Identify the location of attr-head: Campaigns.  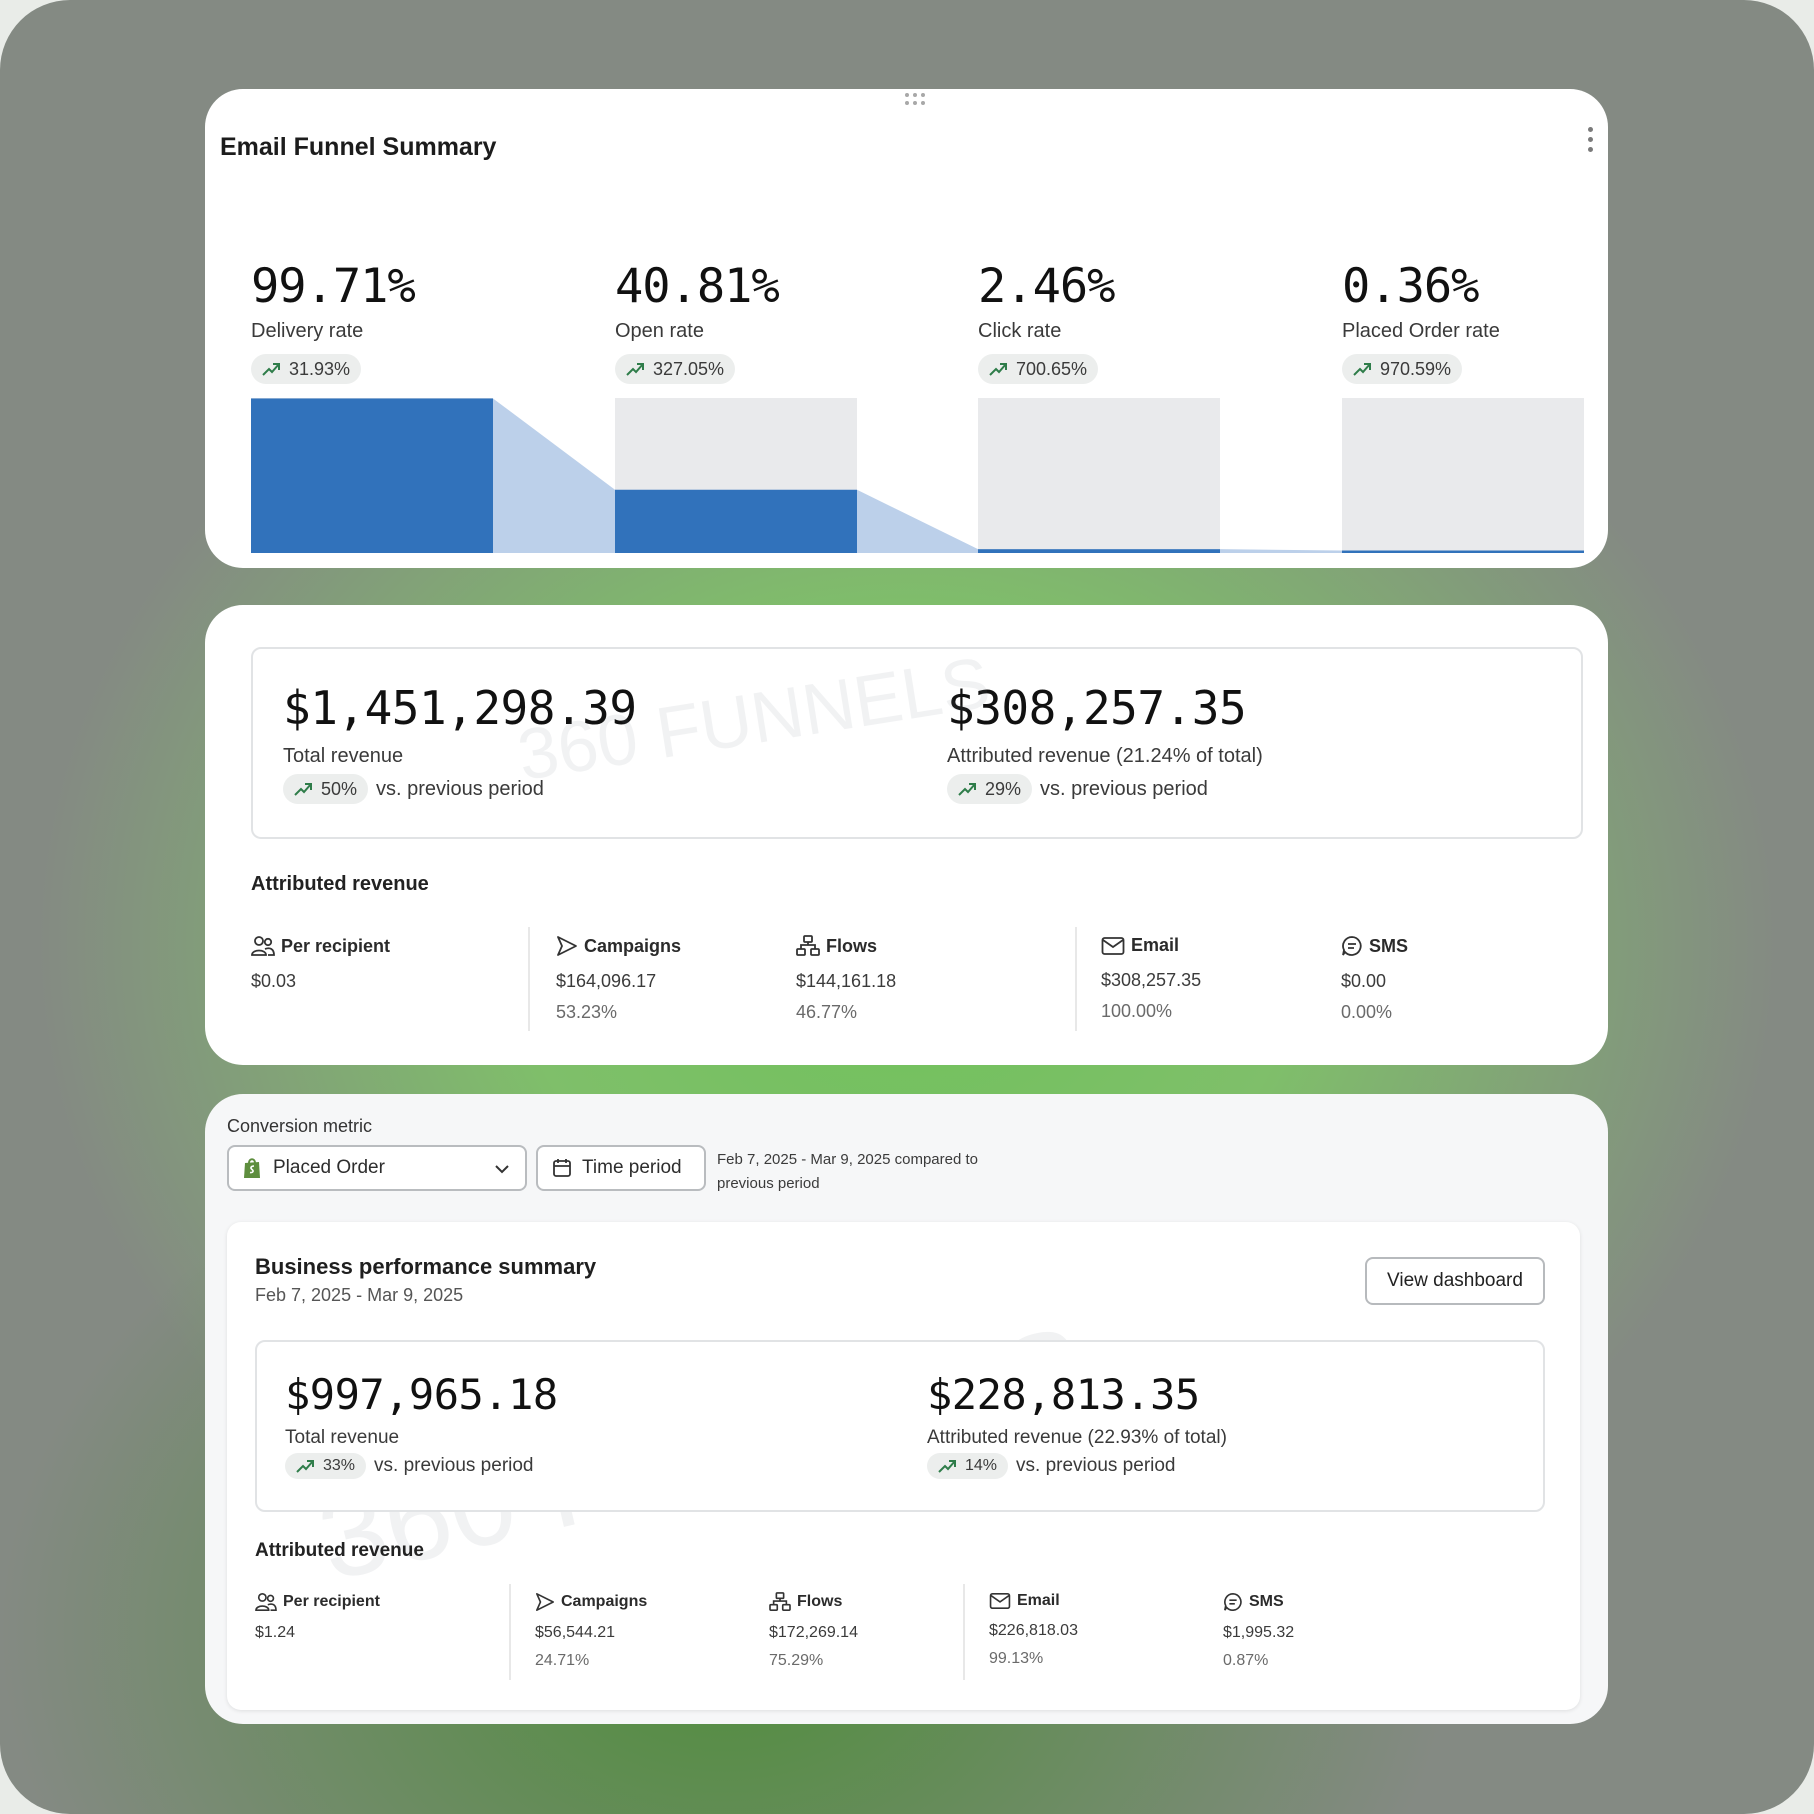
(591, 1602).